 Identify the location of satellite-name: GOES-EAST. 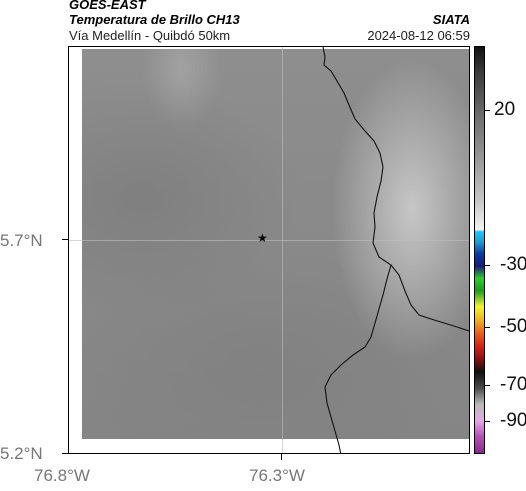
(107, 6).